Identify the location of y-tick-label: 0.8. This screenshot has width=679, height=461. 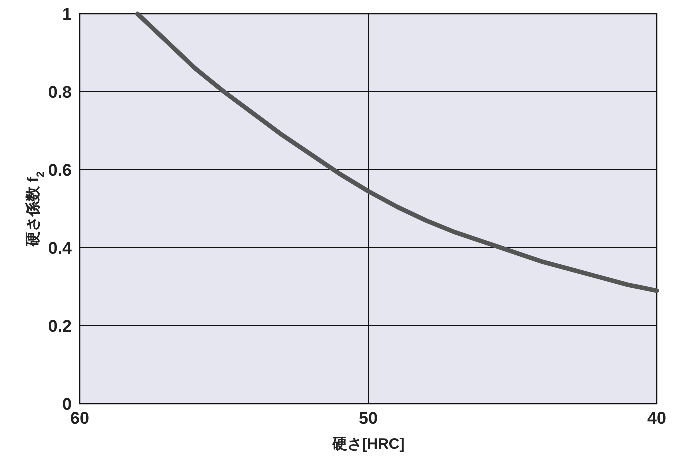
(60, 92).